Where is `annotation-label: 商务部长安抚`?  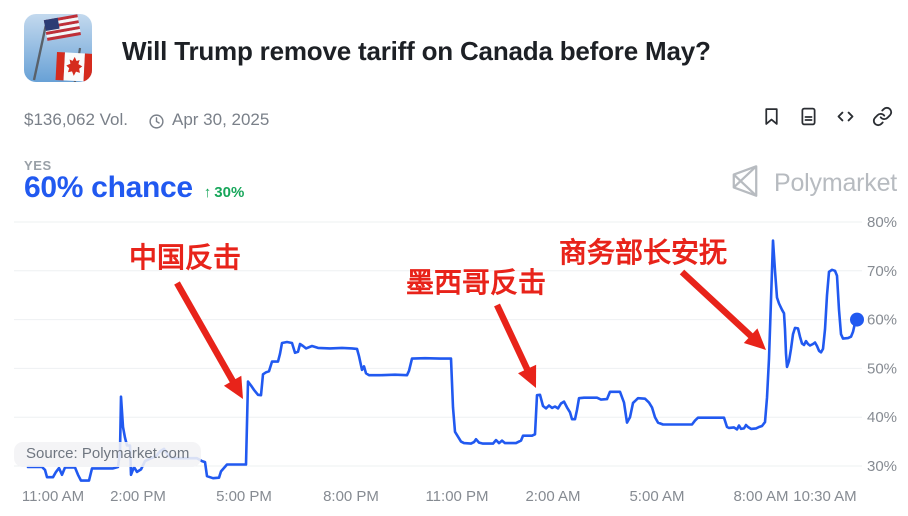 annotation-label: 商务部长安抚 is located at coordinates (643, 252).